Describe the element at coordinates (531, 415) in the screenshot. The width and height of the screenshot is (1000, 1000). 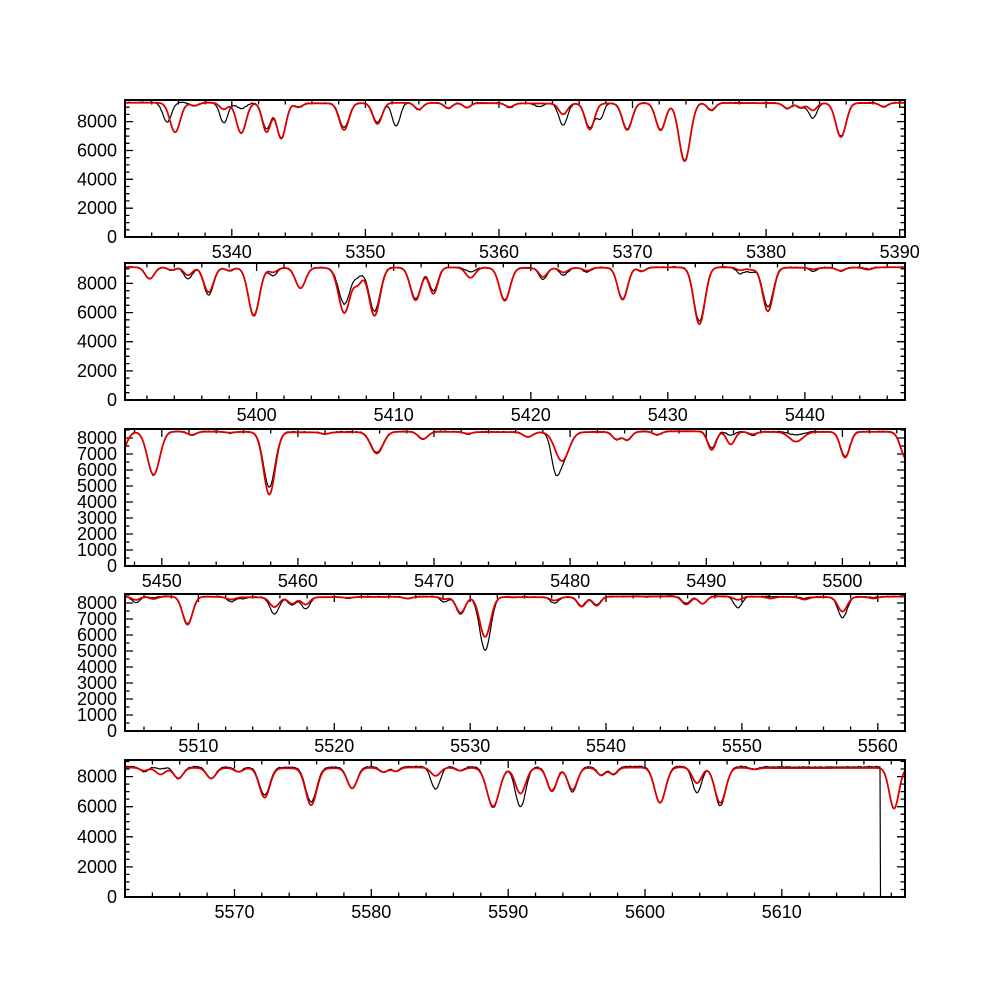
I see `x-tick-label: 5420` at that location.